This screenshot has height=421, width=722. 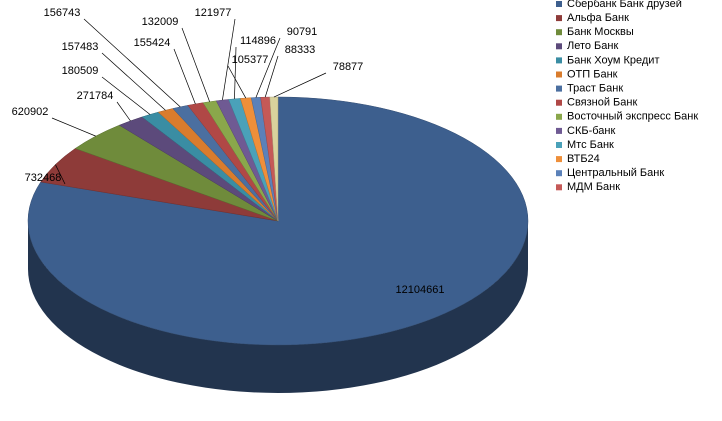 I want to click on legend-label: Альфа Банк, so click(x=598, y=18).